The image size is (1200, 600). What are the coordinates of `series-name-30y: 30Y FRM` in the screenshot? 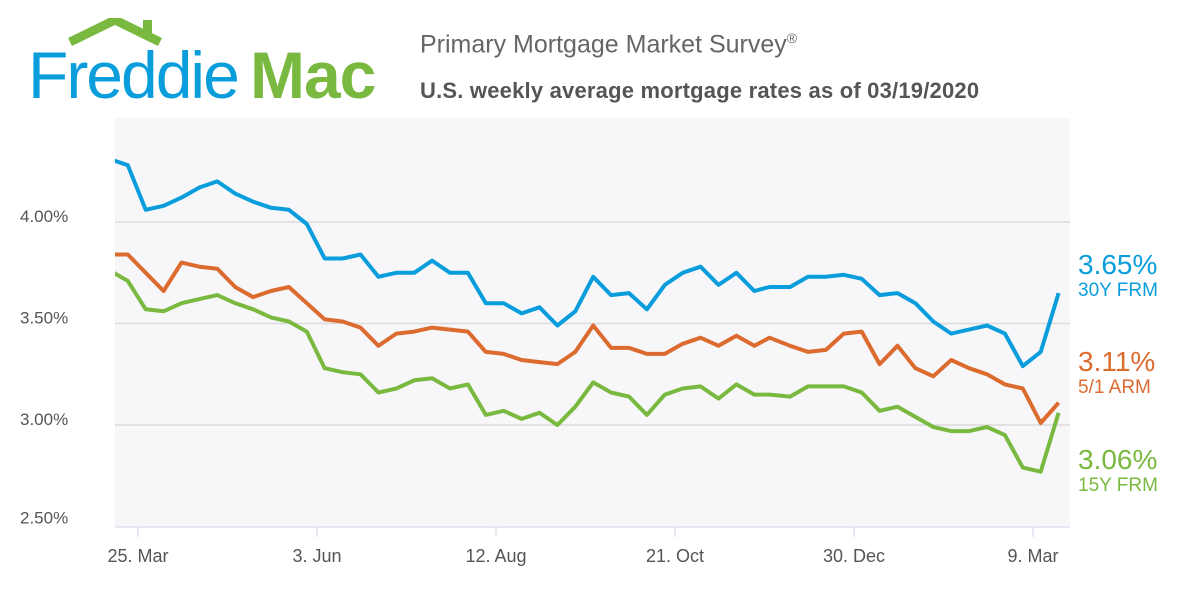 It's located at (1118, 290).